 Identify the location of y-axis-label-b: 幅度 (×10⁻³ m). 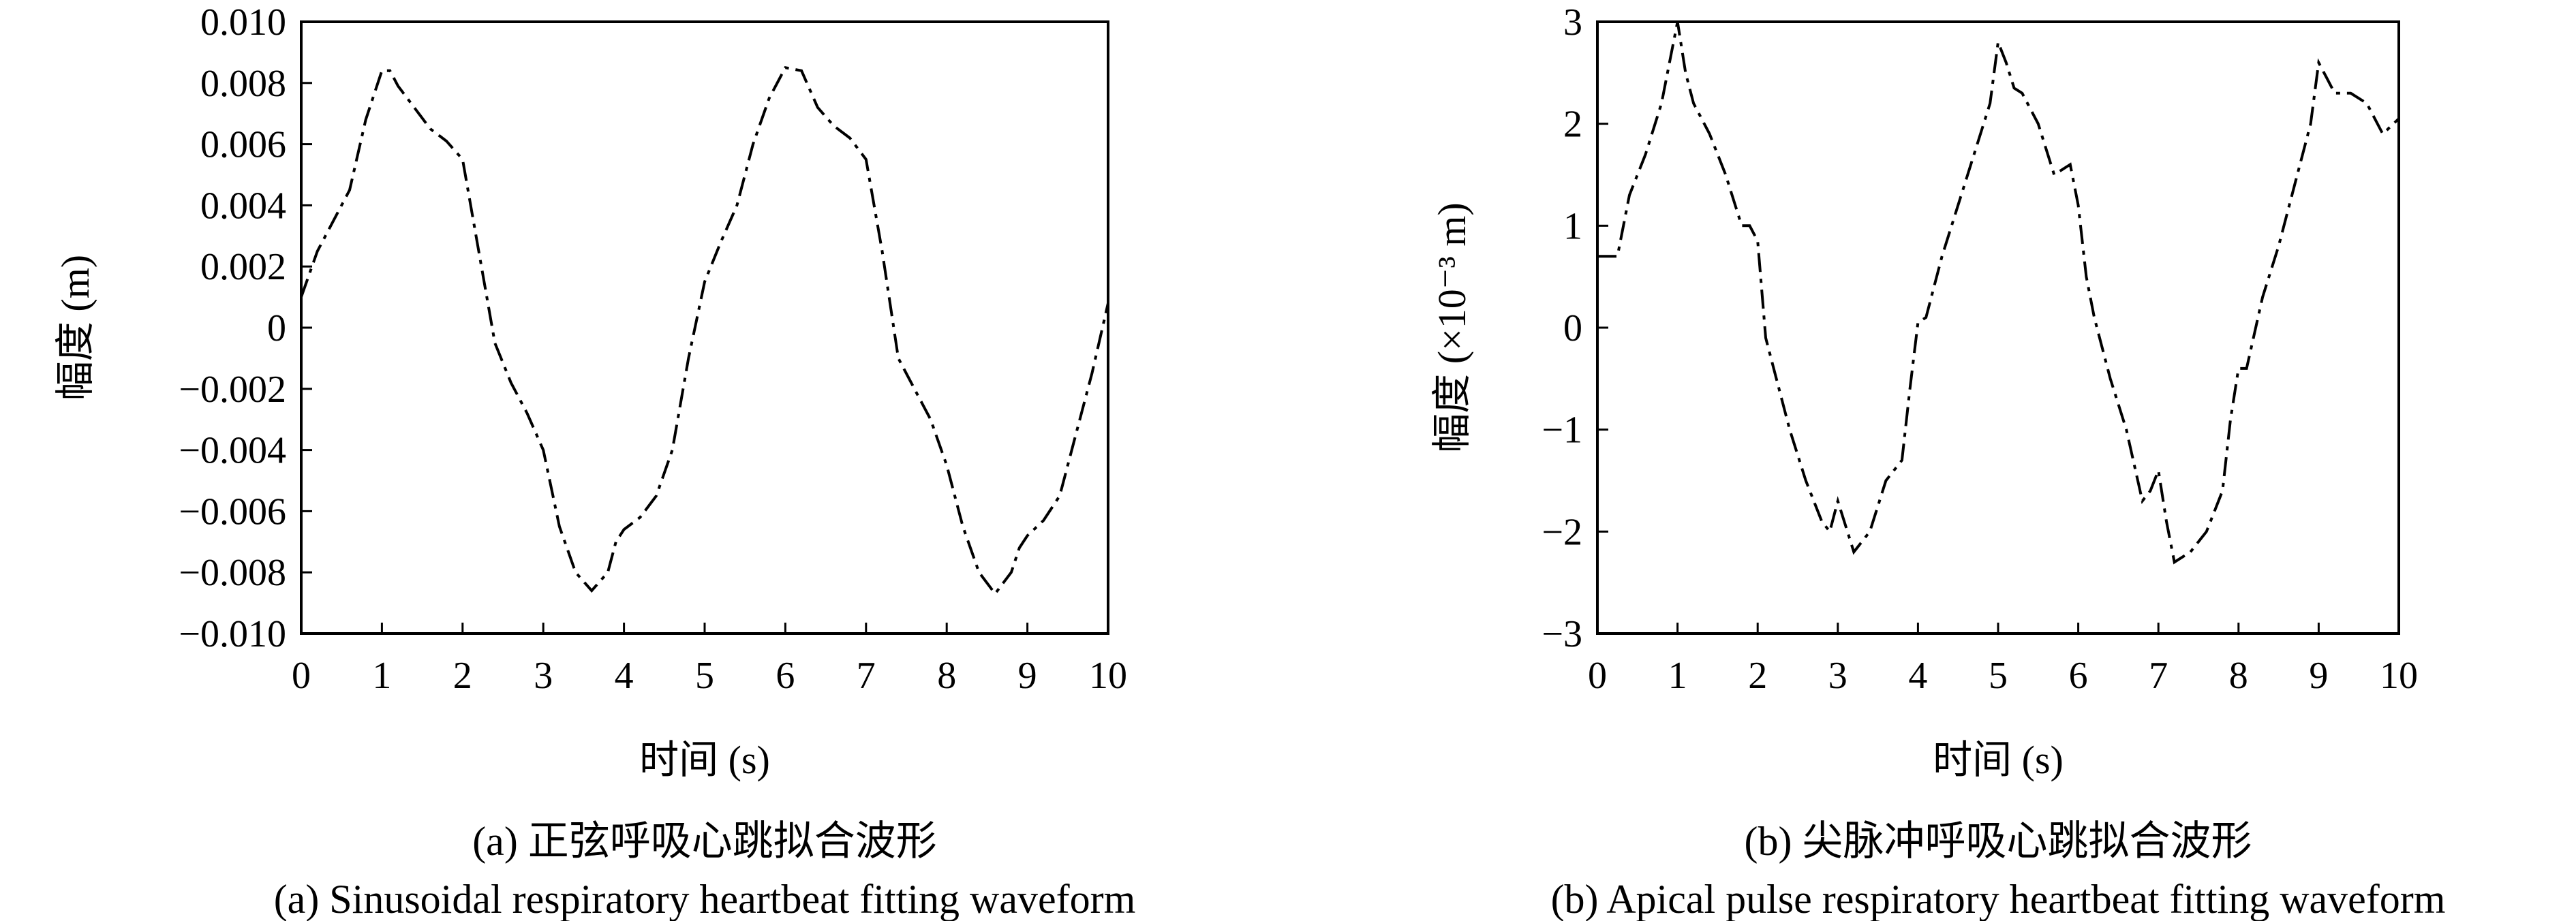
(1452, 327).